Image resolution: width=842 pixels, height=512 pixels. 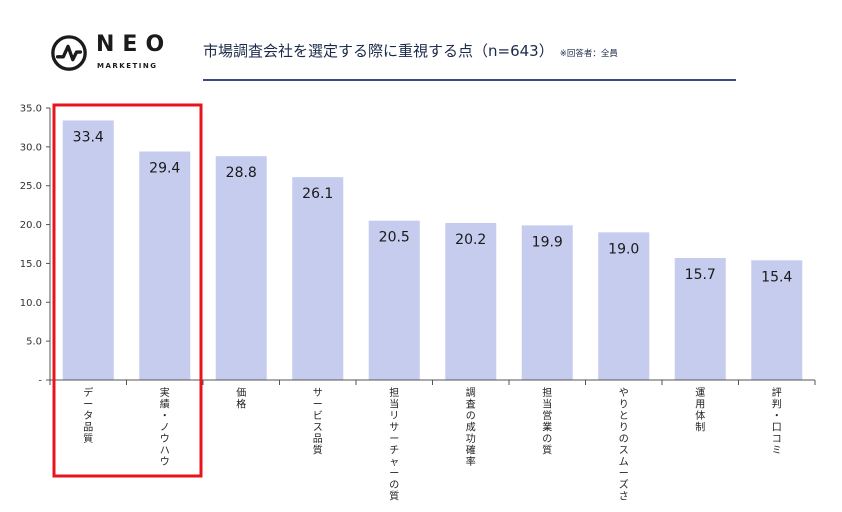 What do you see at coordinates (34, 342) in the screenshot?
I see `y-tick-label: 5.0` at bounding box center [34, 342].